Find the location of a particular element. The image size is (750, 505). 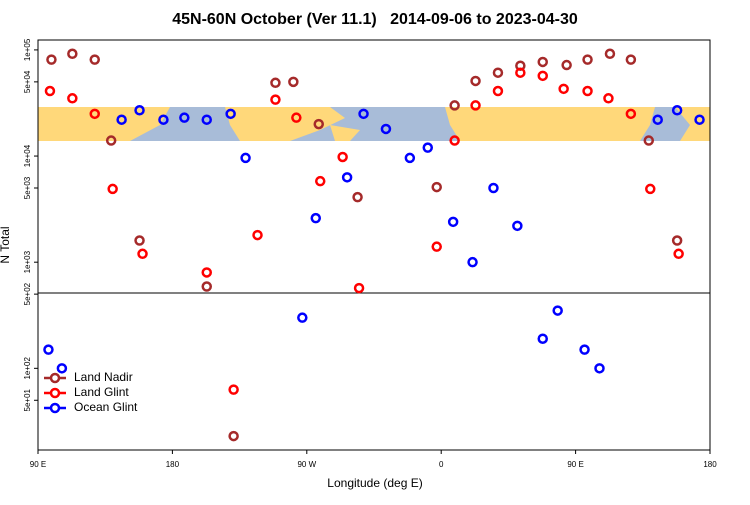

x-tick-label: 0 is located at coordinates (441, 464).